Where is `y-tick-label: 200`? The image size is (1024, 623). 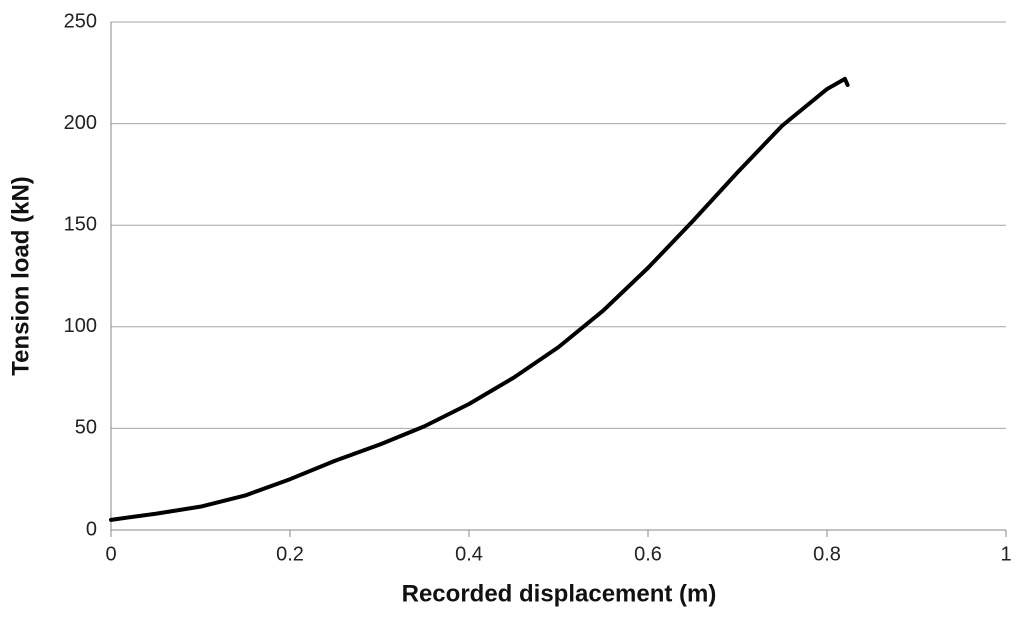 y-tick-label: 200 is located at coordinates (80, 123).